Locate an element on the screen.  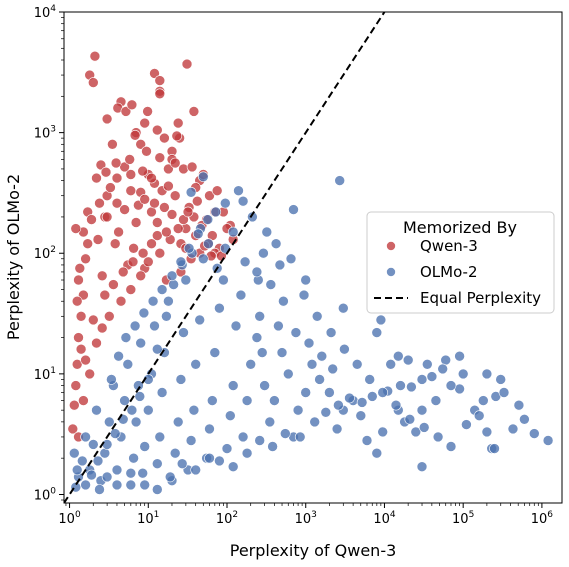
x-tick-label: 104 is located at coordinates (384, 518).